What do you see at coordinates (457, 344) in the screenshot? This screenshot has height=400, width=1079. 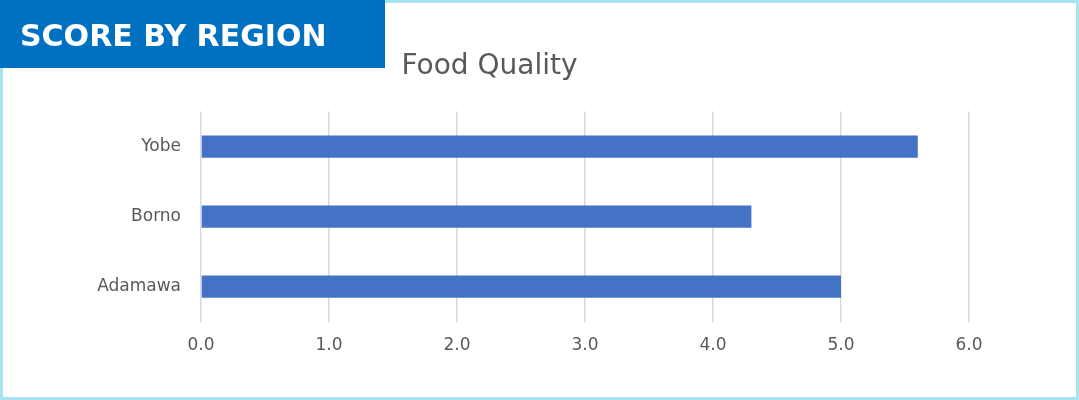 I see `x-tick-label: 2.0` at bounding box center [457, 344].